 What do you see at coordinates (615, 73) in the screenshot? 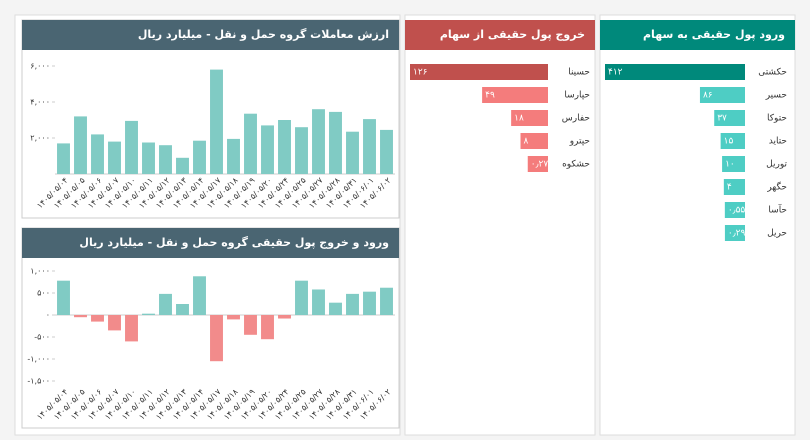
I see `bar-value-label: ۴۱۲` at bounding box center [615, 73].